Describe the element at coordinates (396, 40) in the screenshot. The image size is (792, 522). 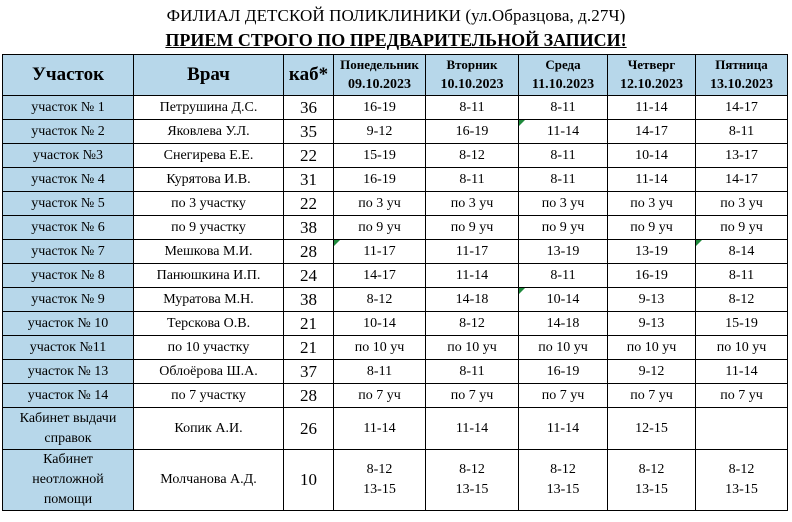
I see `page-subtitle: ПРИЕМ СТРОГО ПО ПРЕДВАРИТЕЛЬНОЙ ЗАПИСИ!` at that location.